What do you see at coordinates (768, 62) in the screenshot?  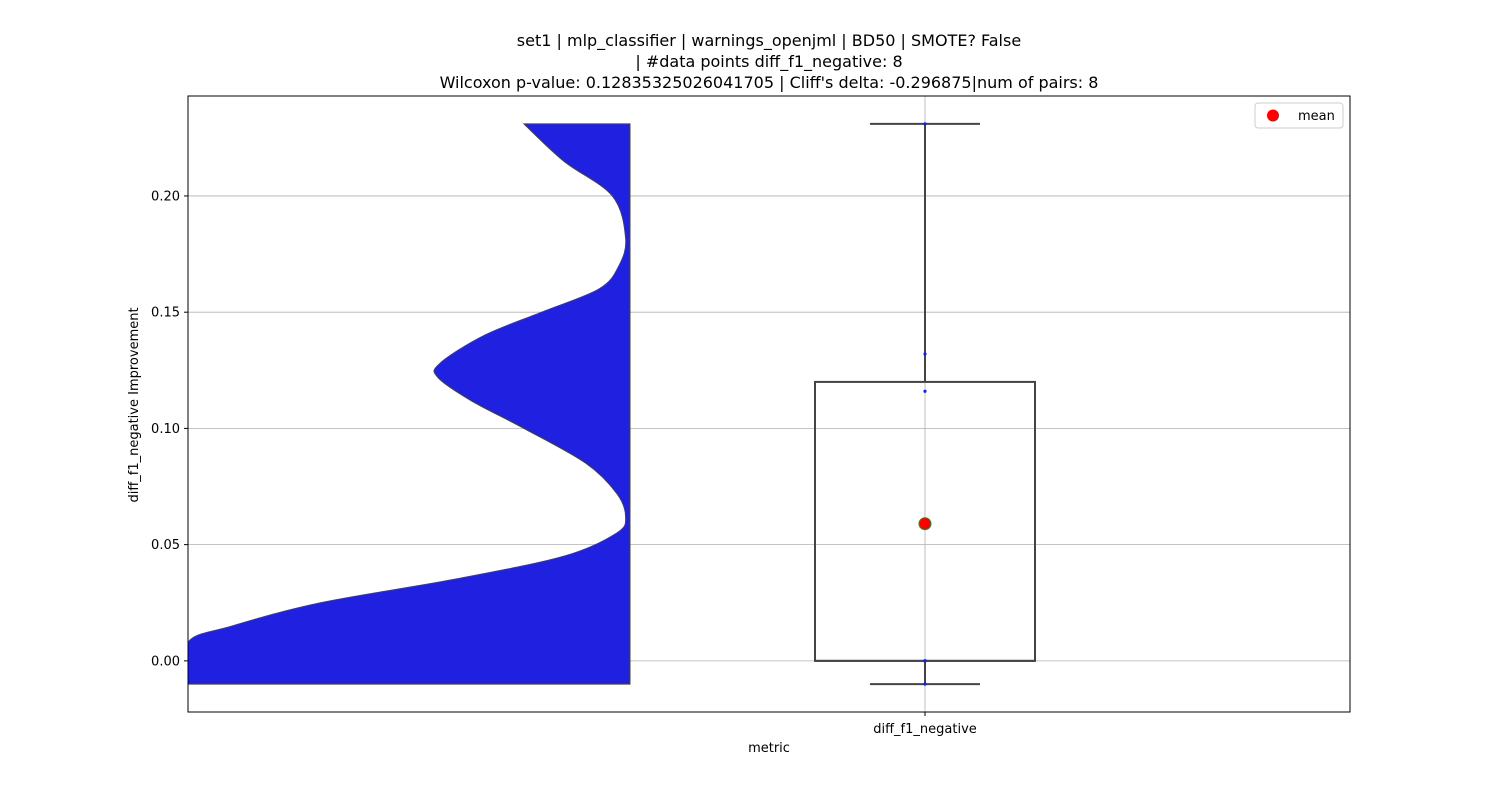 I see `chart-title-line-2: | #data points diff_f1_negative: 8` at bounding box center [768, 62].